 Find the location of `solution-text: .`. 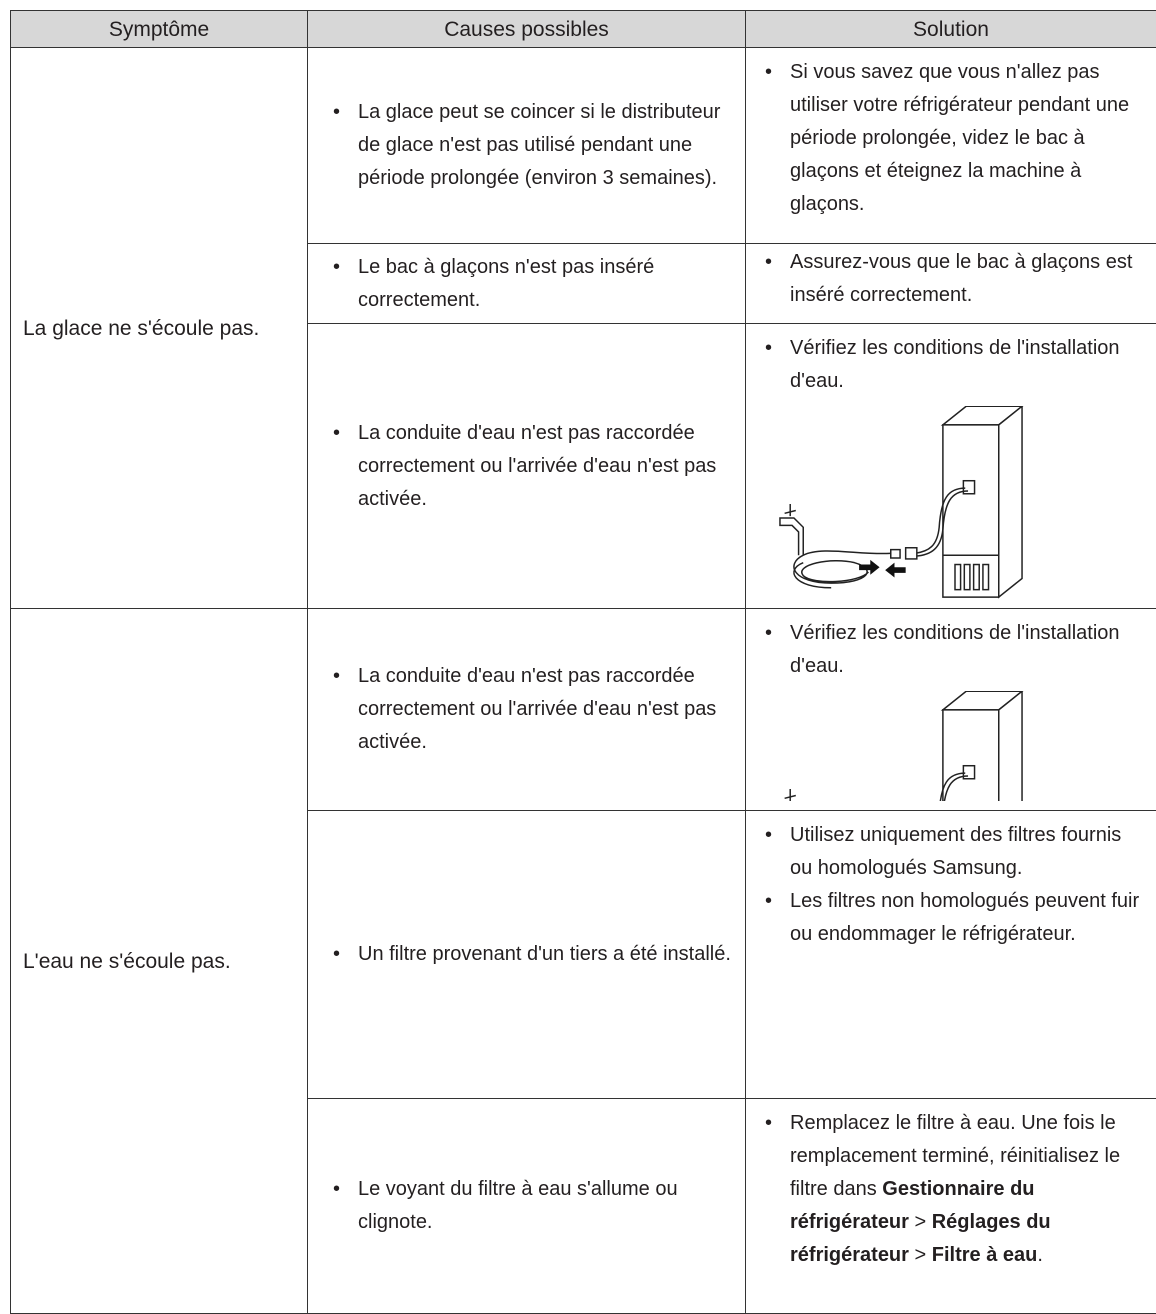

solution-text: . is located at coordinates (1040, 1255).